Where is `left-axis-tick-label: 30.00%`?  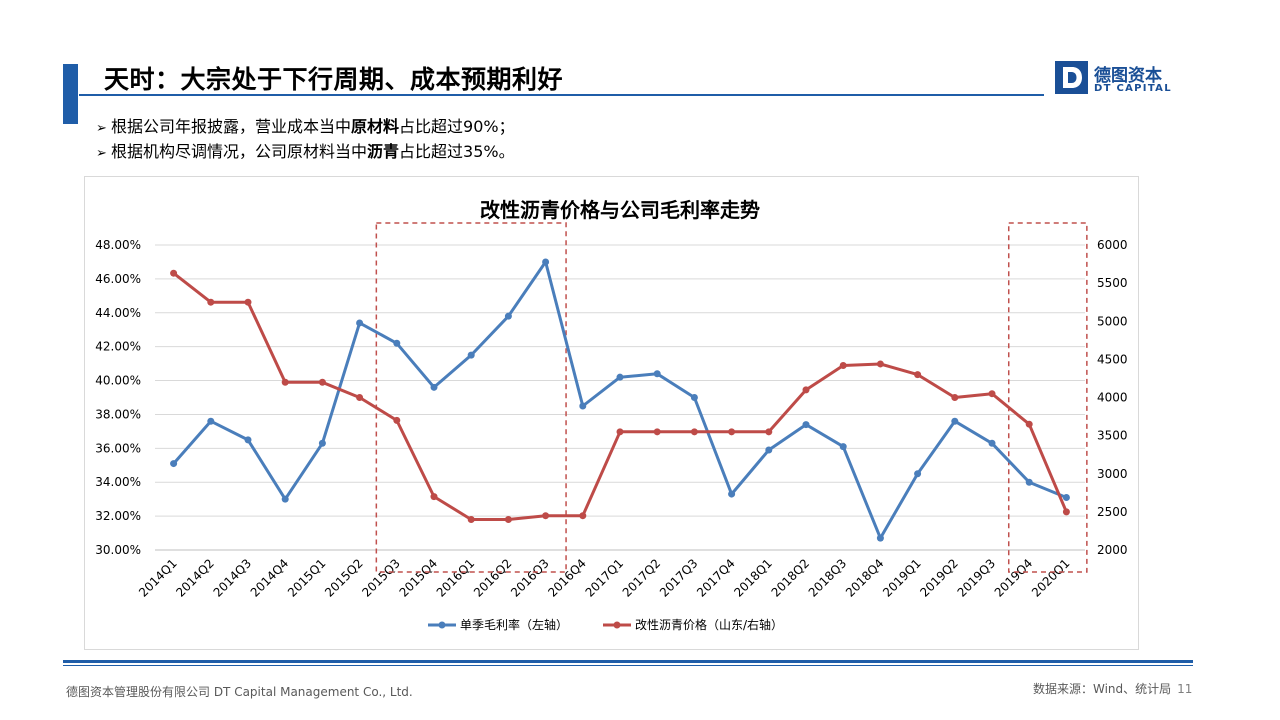
left-axis-tick-label: 30.00% is located at coordinates (118, 550).